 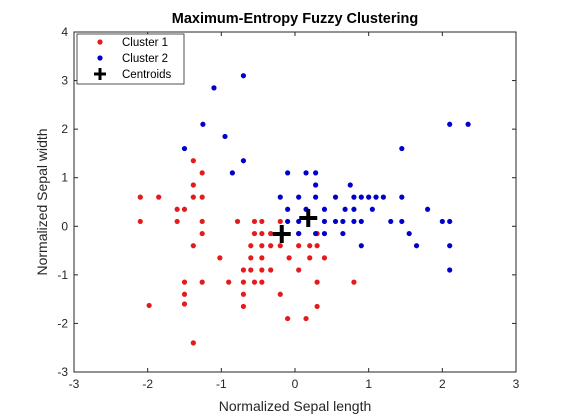 What do you see at coordinates (62, 372) in the screenshot?
I see `y-tick-label: -3` at bounding box center [62, 372].